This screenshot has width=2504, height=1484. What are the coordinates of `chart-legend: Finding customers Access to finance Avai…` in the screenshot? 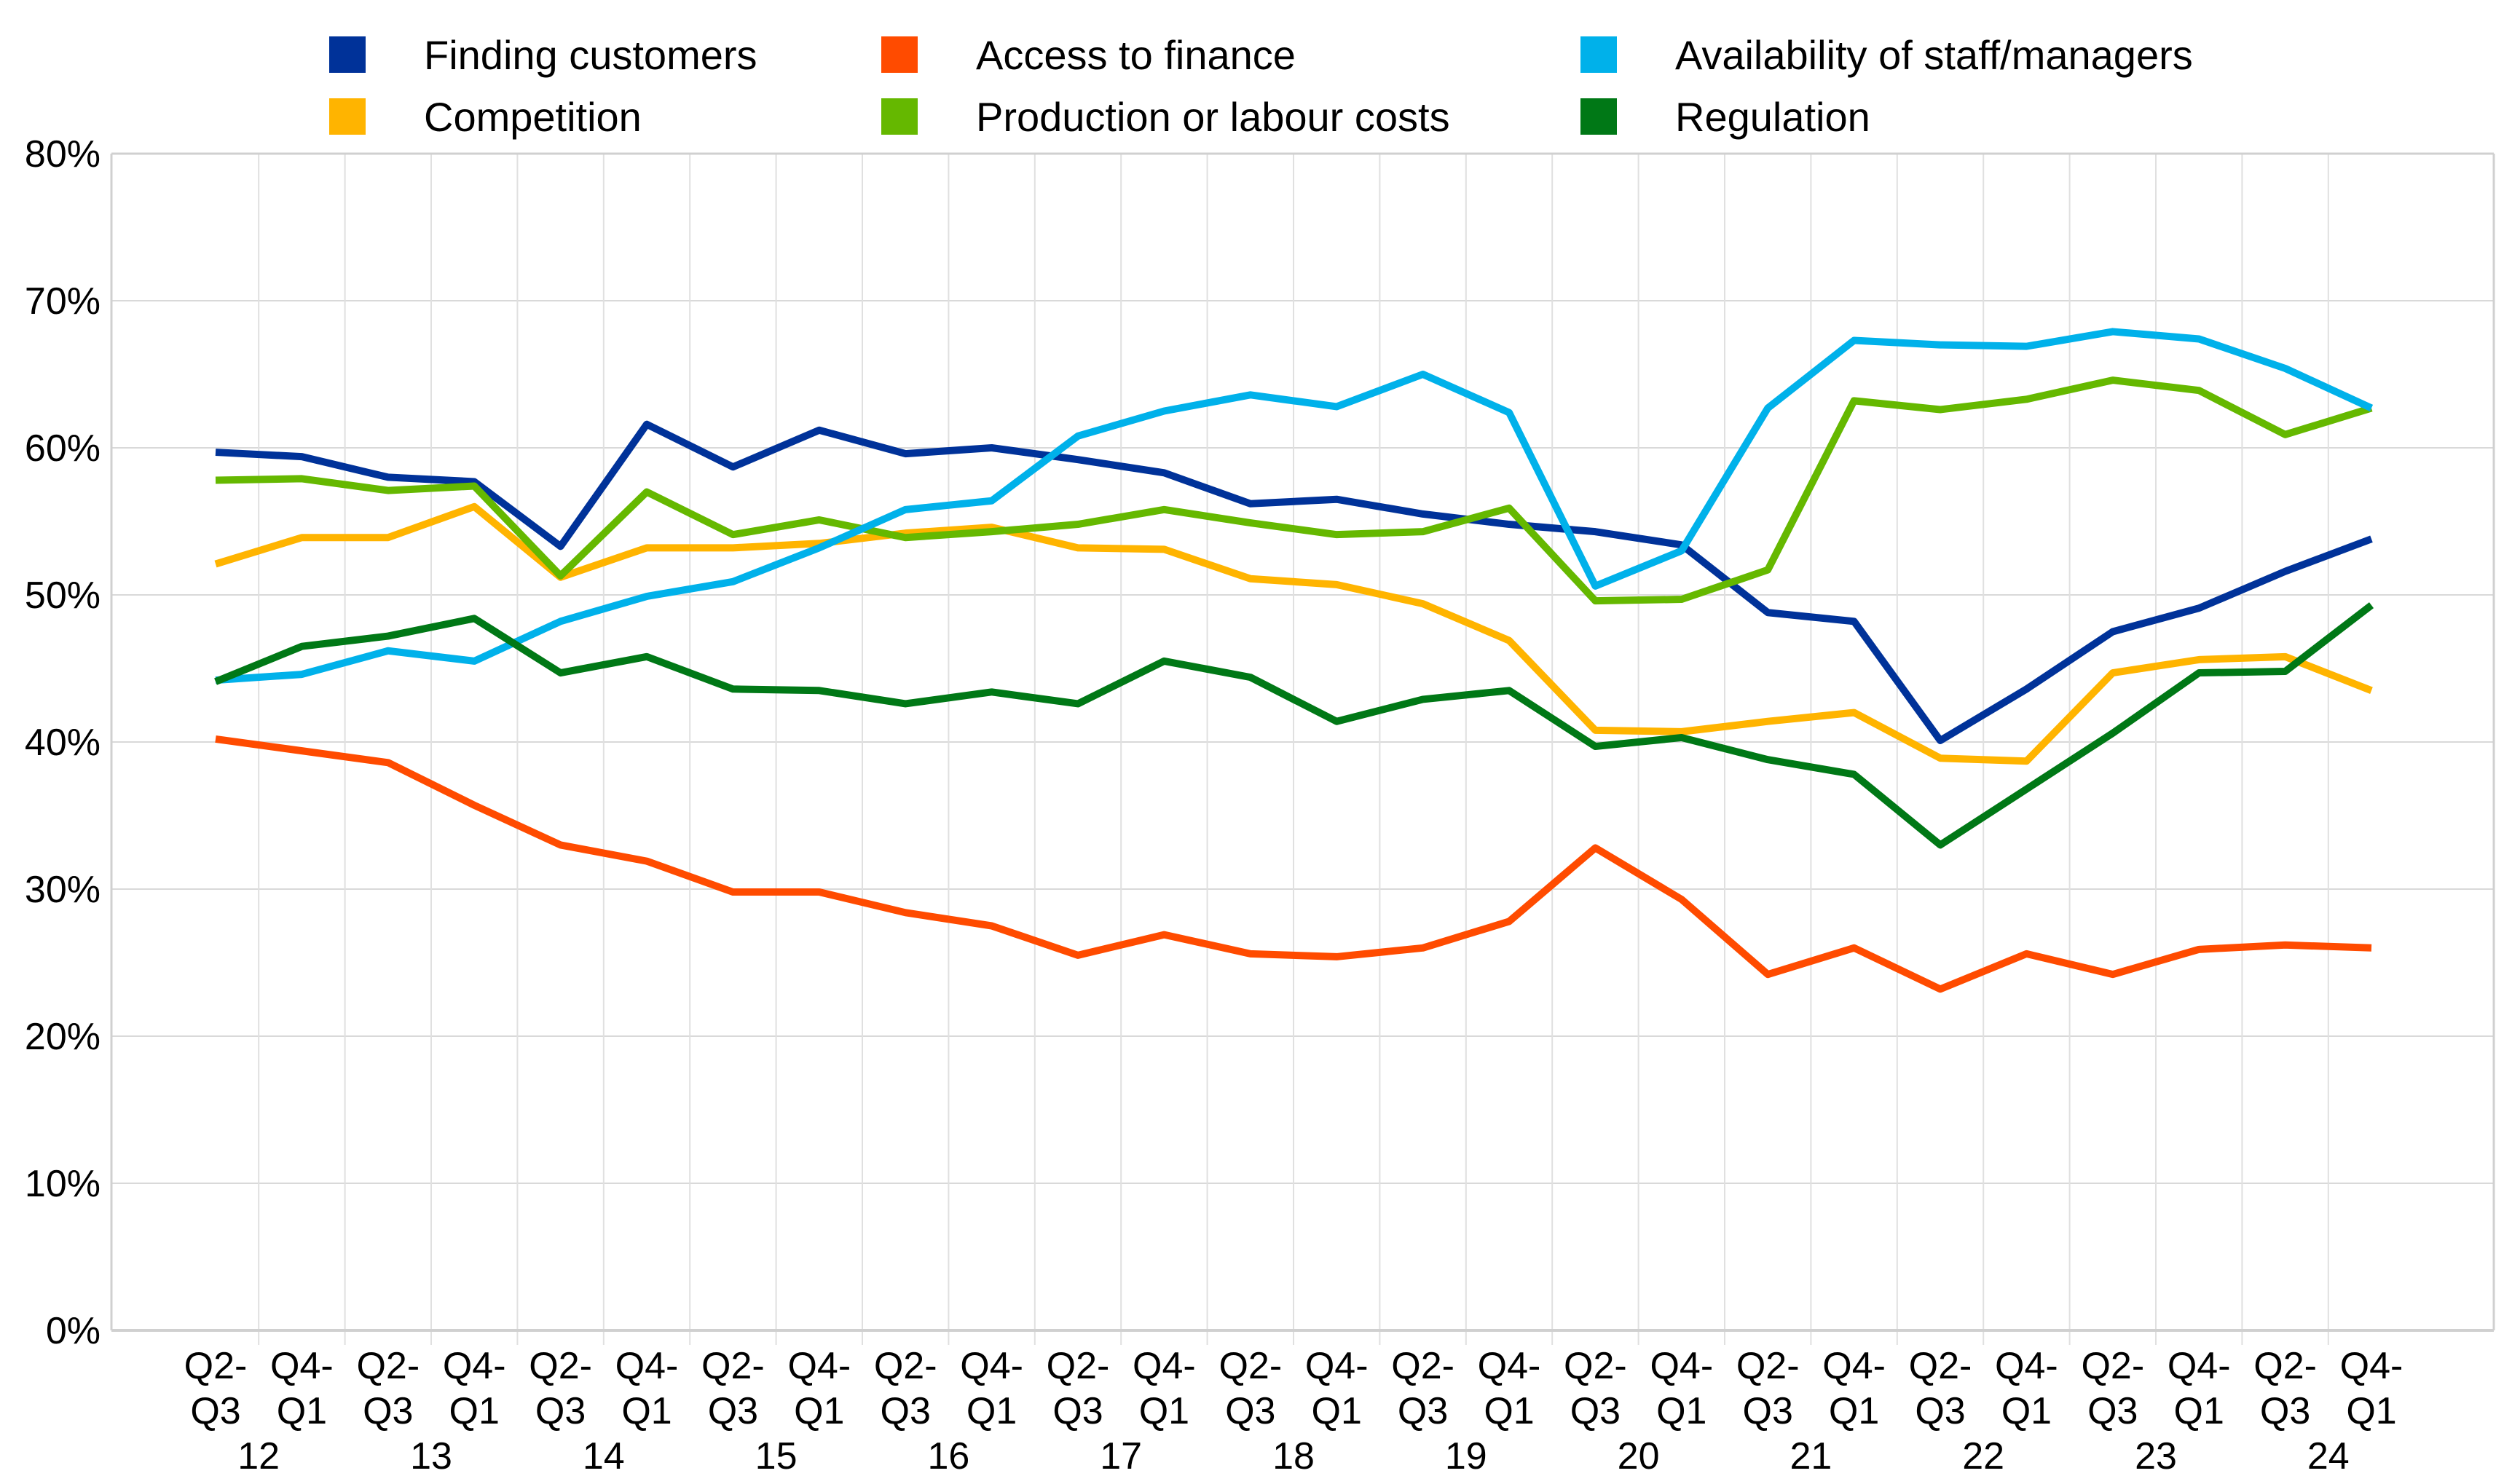 It's located at (1252, 70).